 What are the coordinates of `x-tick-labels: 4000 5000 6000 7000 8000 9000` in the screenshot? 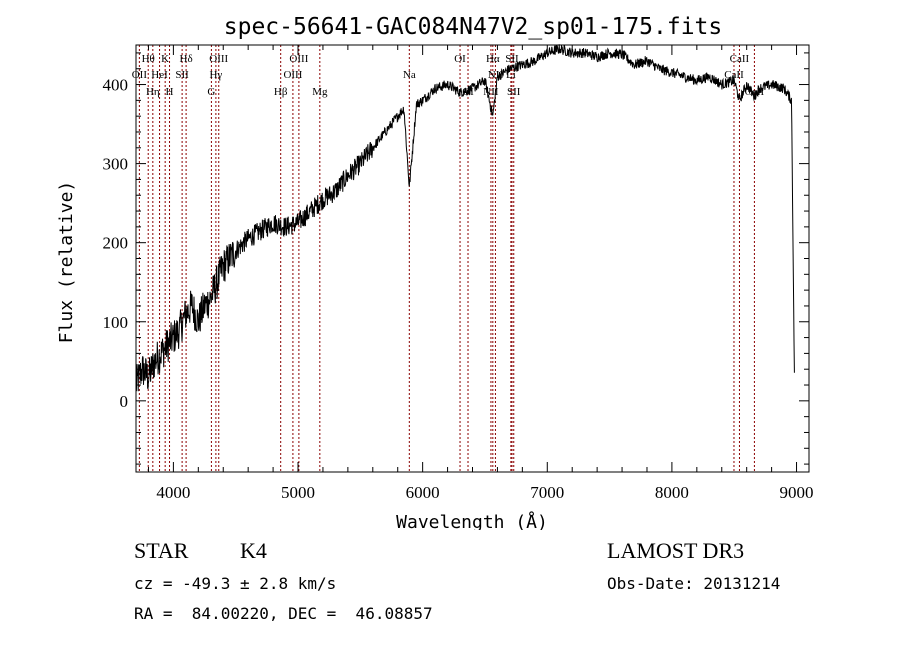 It's located at (484, 492).